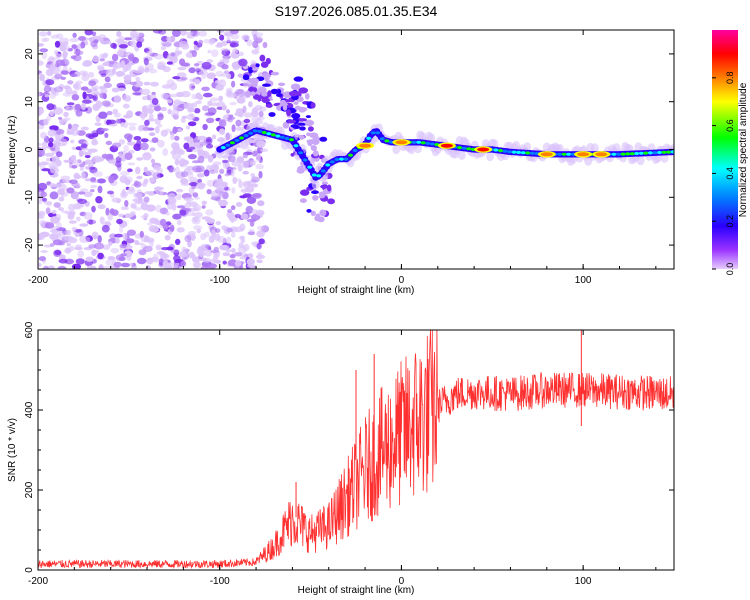  Describe the element at coordinates (730, 269) in the screenshot. I see `colorbar-tick-label: 0.0` at that location.